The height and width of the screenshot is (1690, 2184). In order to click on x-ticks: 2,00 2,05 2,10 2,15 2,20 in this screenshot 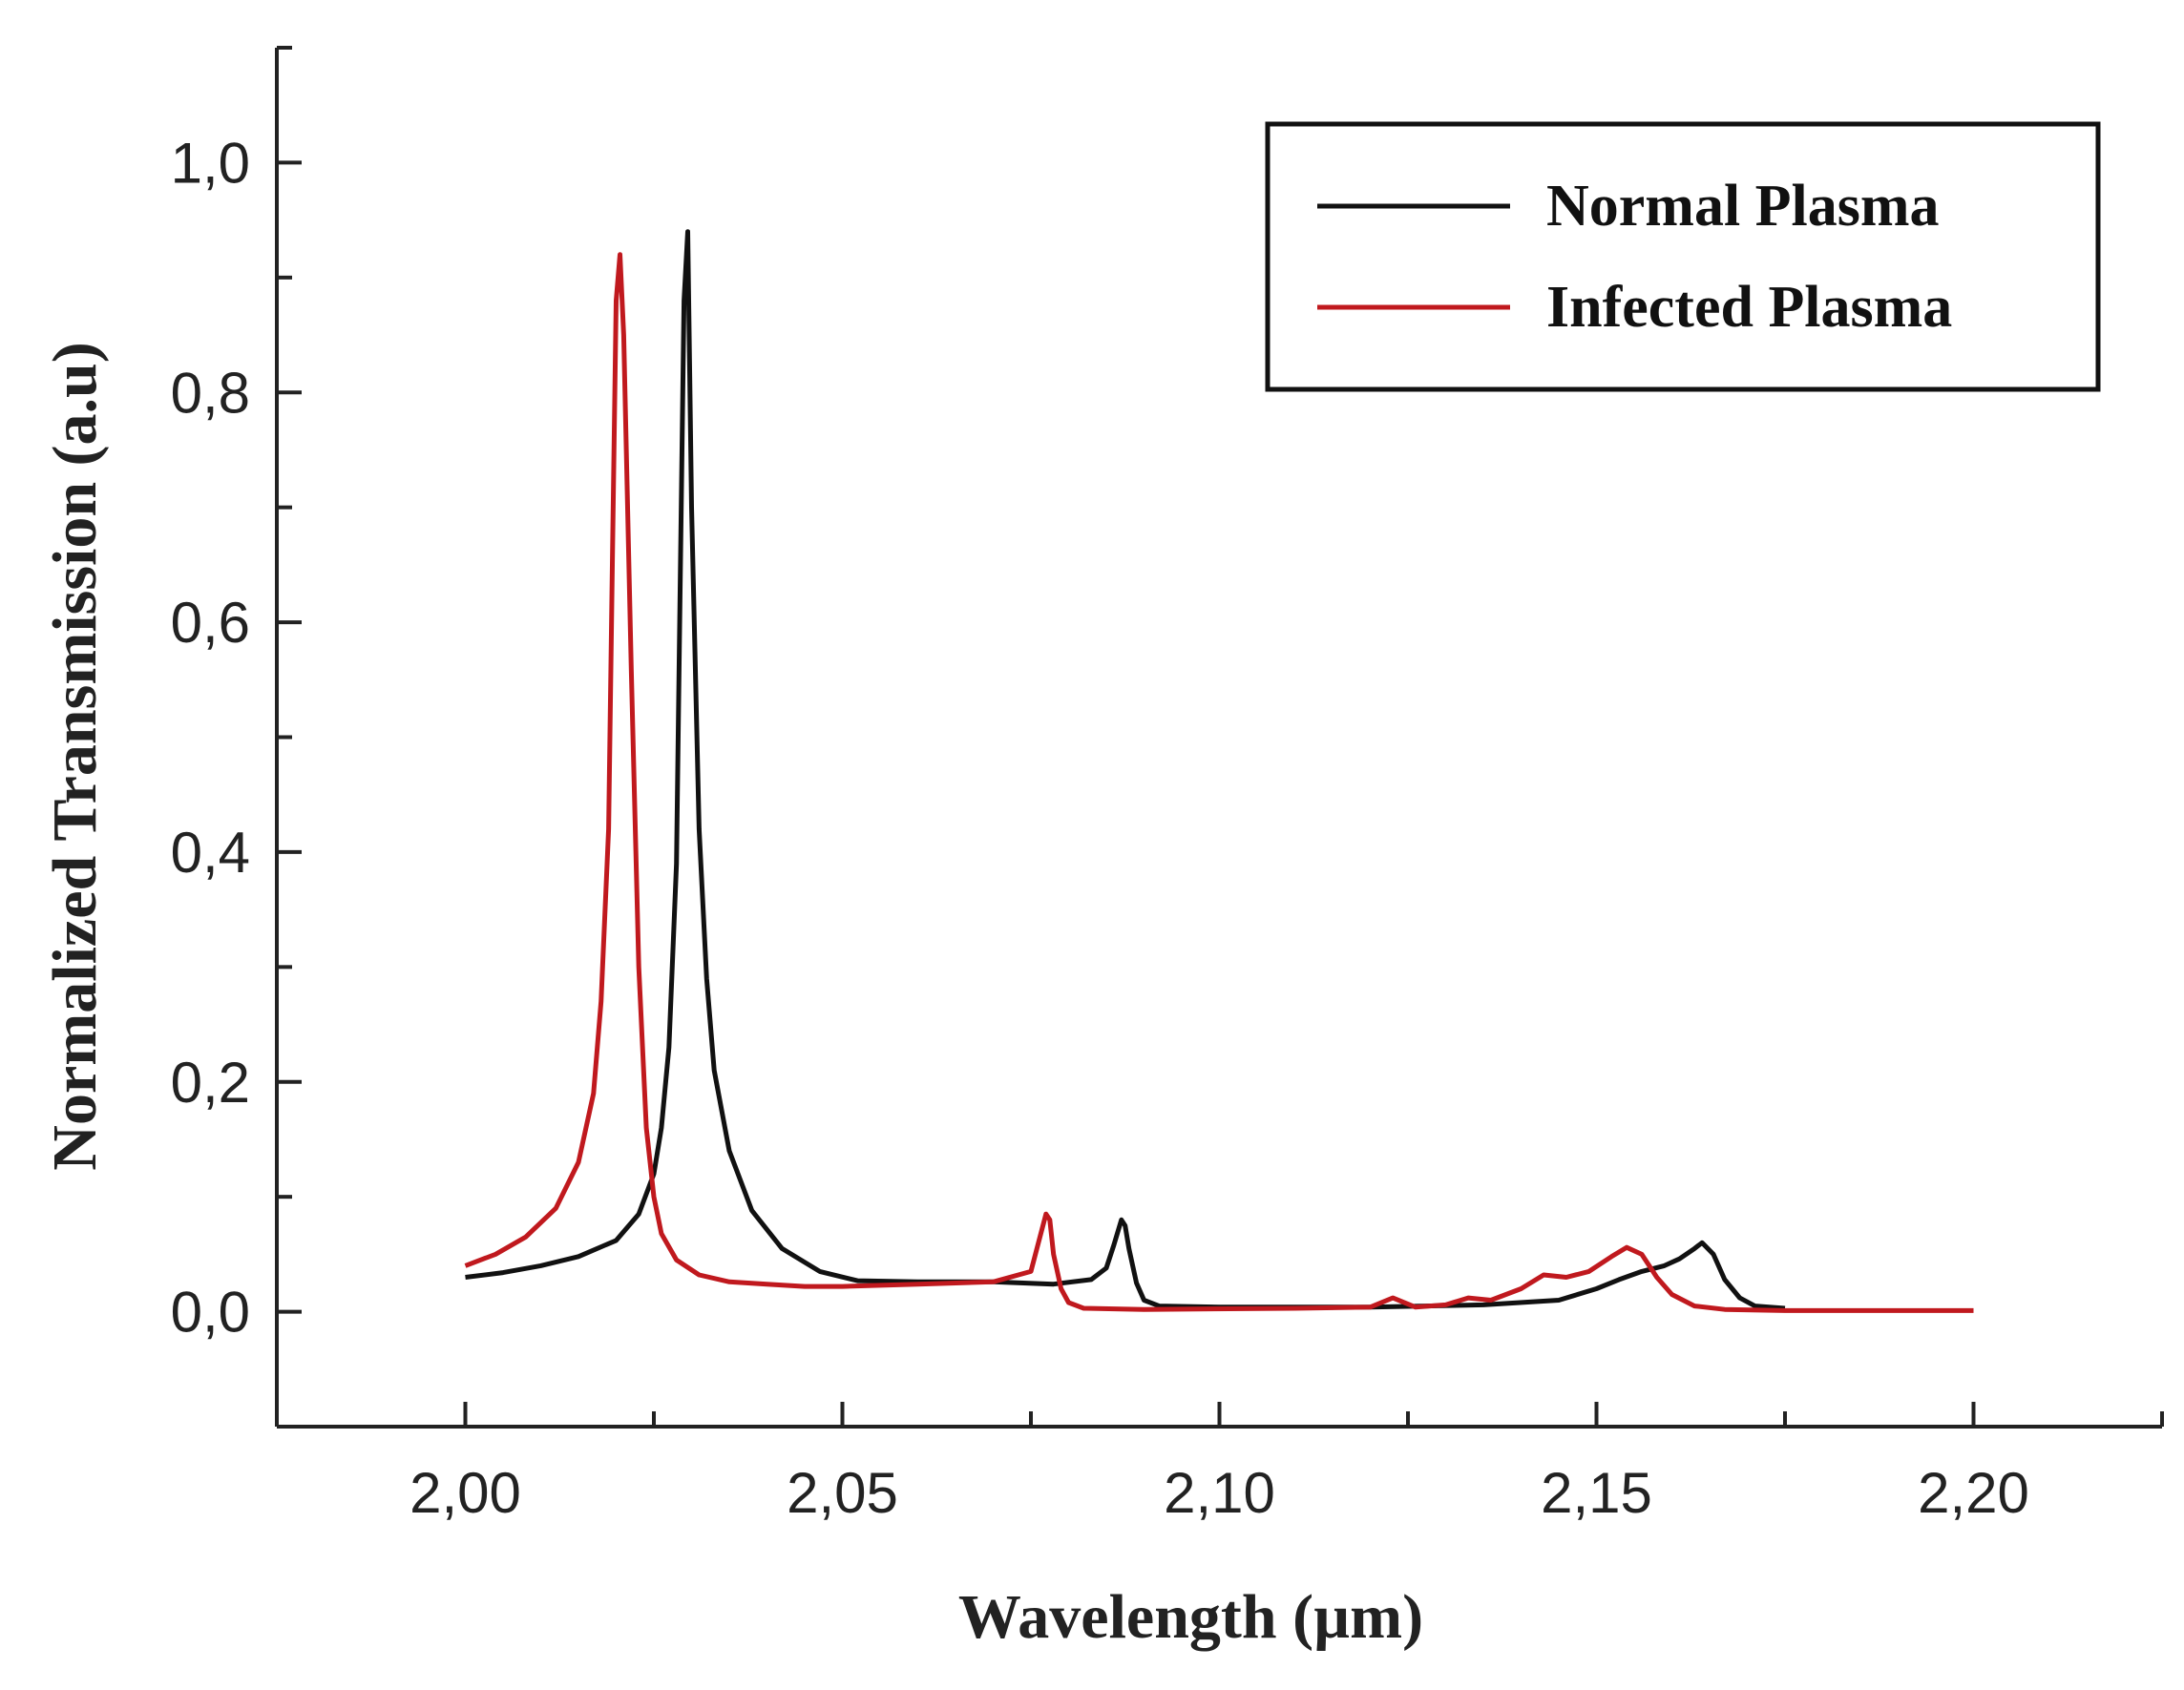, I will do `click(1220, 1463)`.